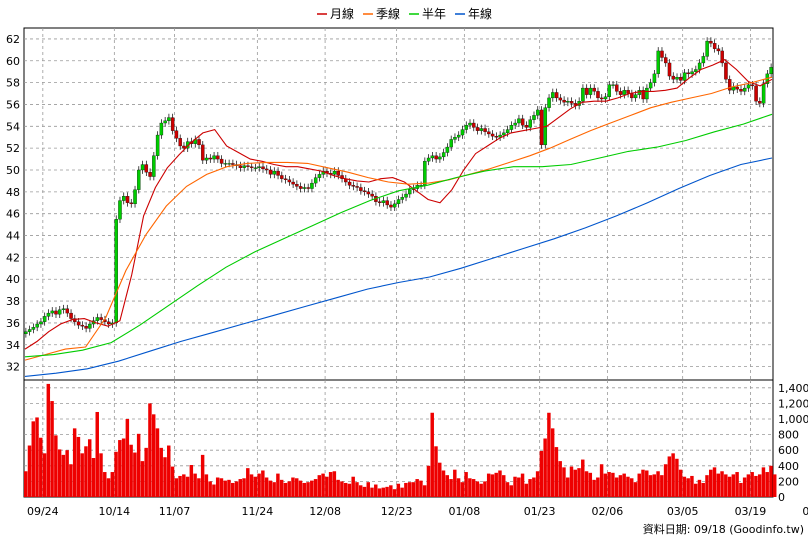  Describe the element at coordinates (114, 511) in the screenshot. I see `date-axis-tick-label: 10/14` at that location.